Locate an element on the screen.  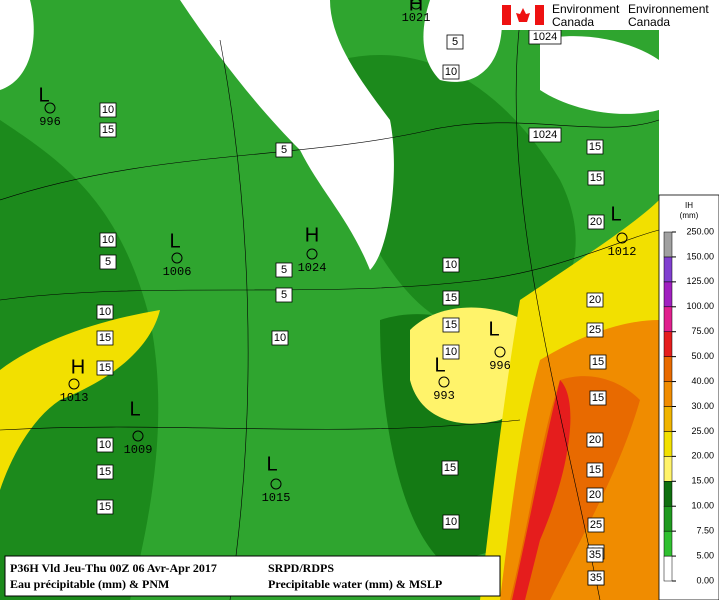
isobar-label-box is located at coordinates (545, 135).